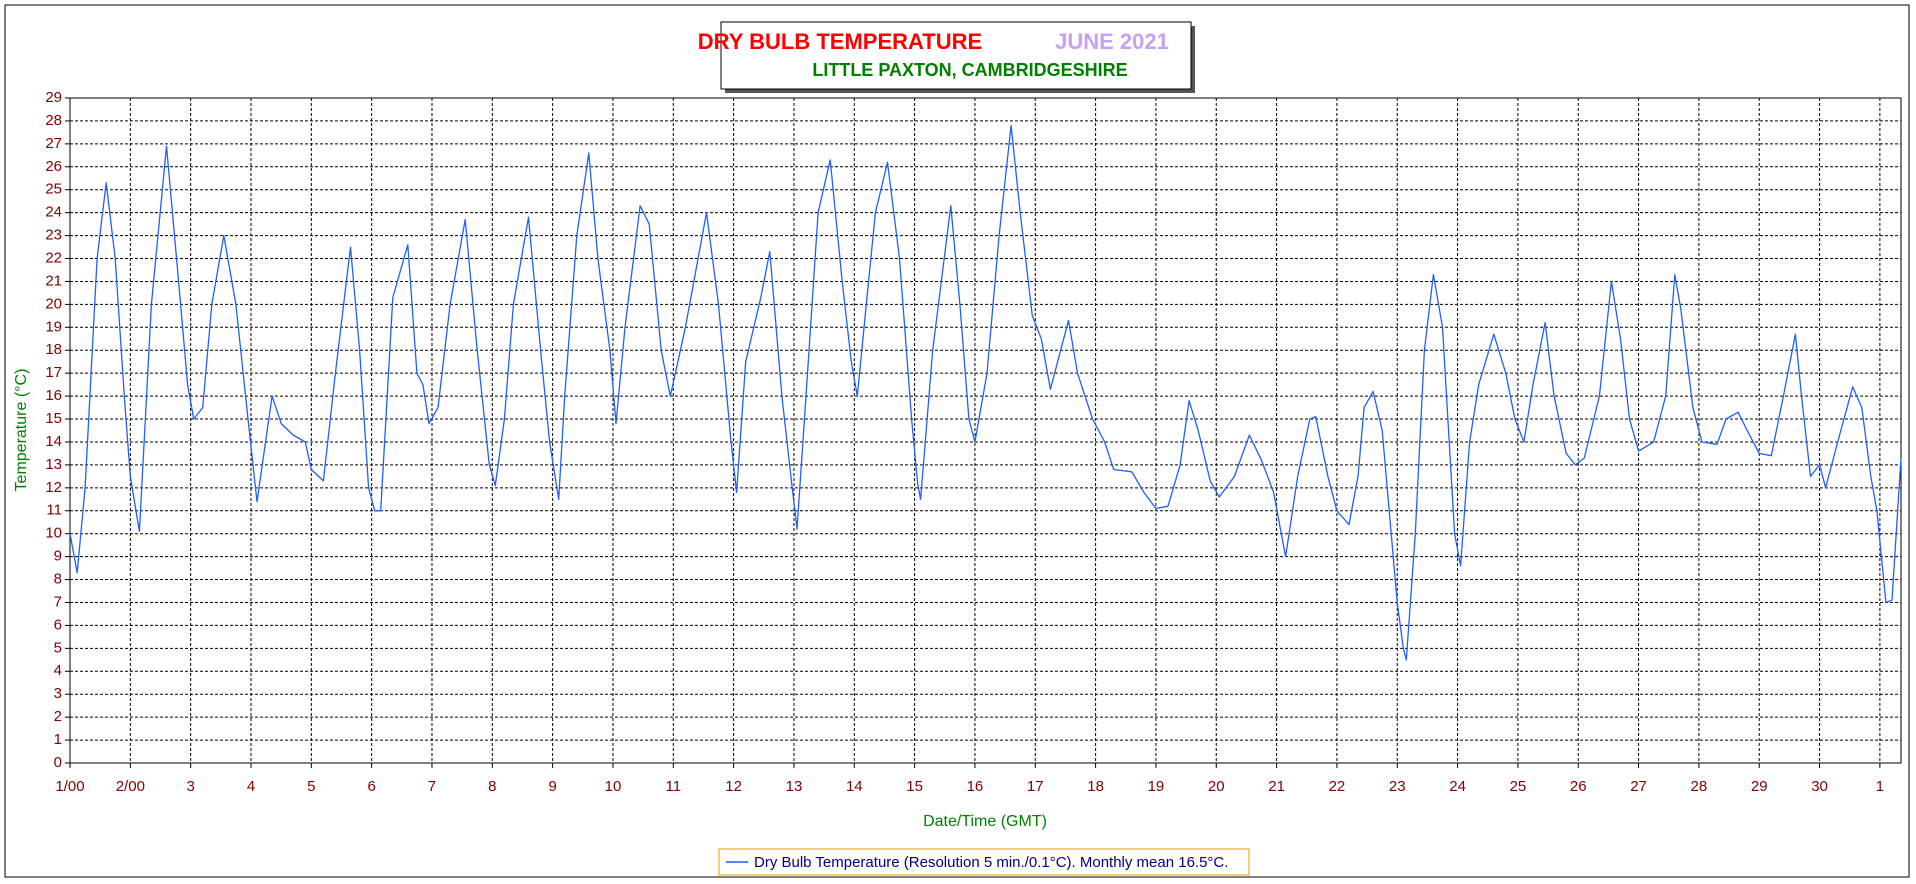 Image resolution: width=1916 pixels, height=884 pixels. I want to click on x-tick-label: 7, so click(432, 786).